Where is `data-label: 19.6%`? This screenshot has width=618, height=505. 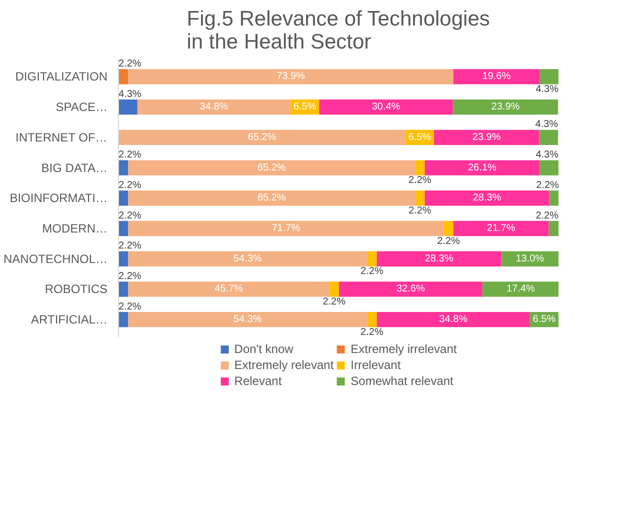 data-label: 19.6% is located at coordinates (496, 76).